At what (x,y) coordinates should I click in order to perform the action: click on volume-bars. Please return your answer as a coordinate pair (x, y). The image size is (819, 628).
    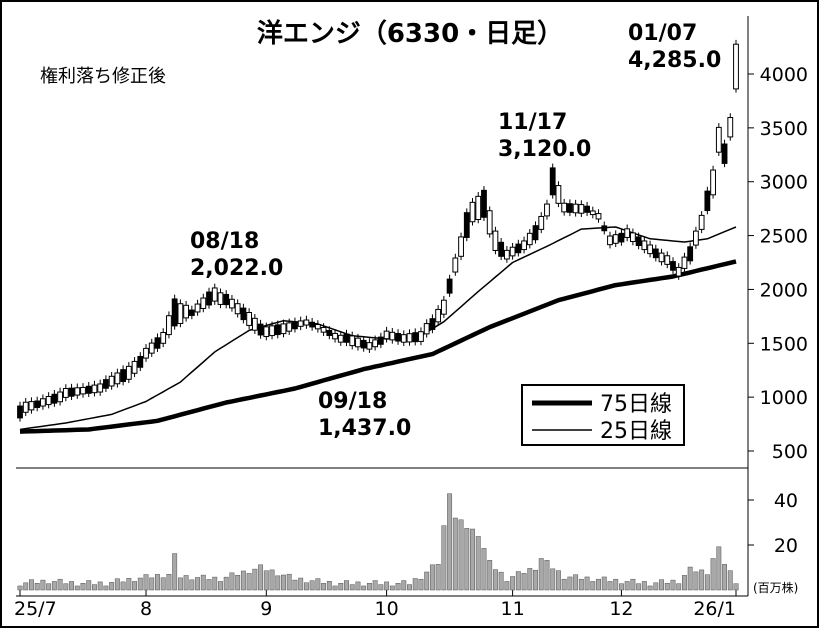
    Looking at the image, I should click on (378, 542).